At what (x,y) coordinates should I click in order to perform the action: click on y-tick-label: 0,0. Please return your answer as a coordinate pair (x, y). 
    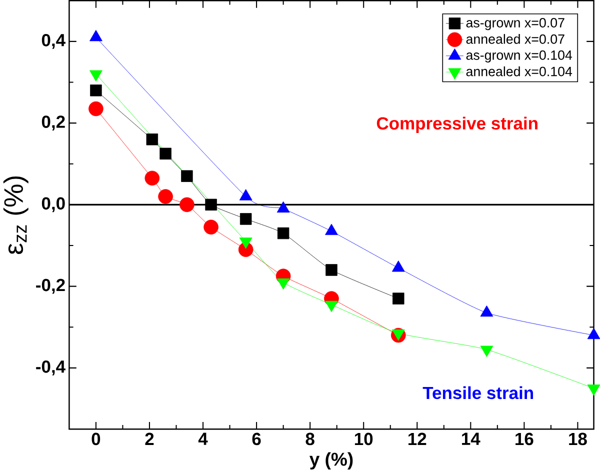
    Looking at the image, I should click on (53, 204).